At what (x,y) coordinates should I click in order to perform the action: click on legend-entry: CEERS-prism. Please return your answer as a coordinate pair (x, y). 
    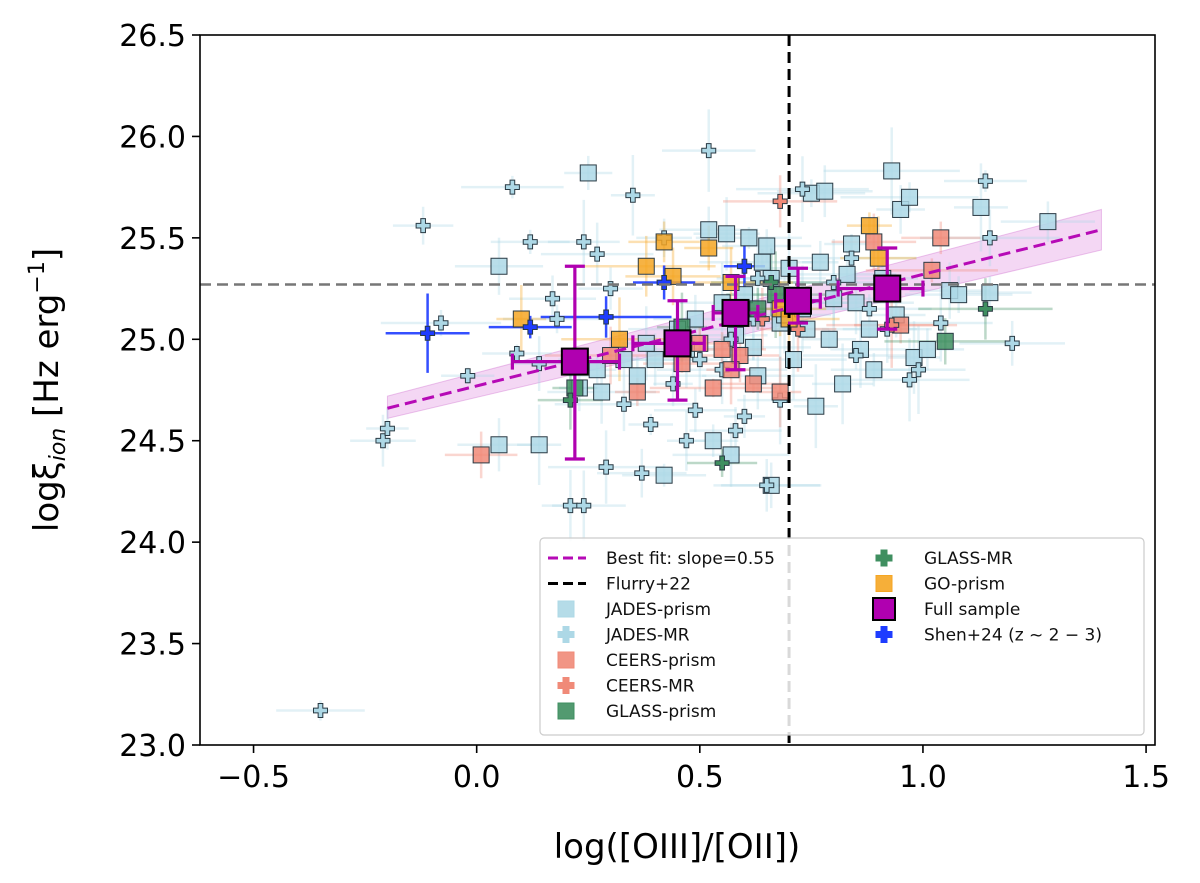
    Looking at the image, I should click on (636, 661).